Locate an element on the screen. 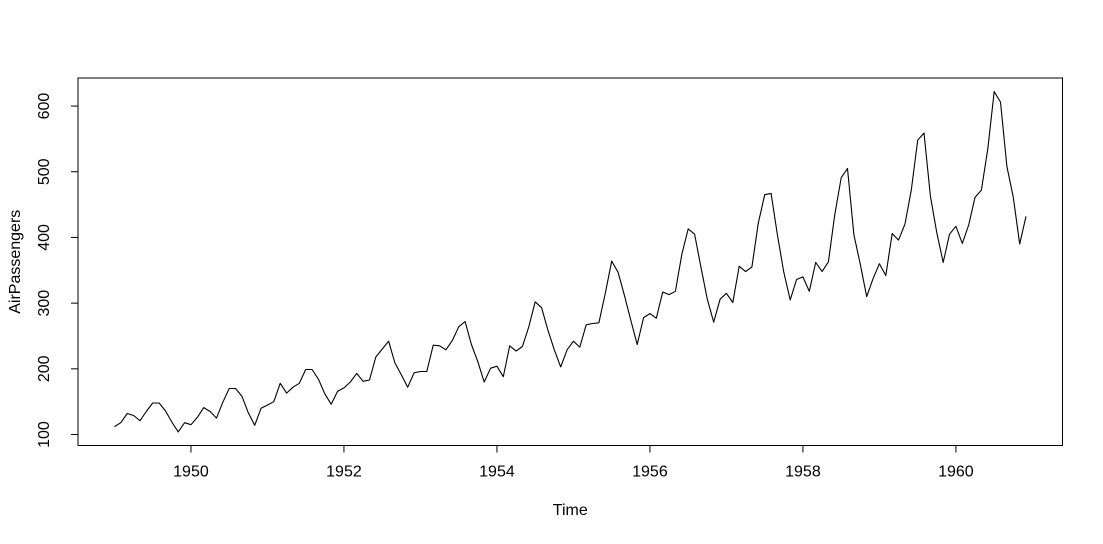 The image size is (1103, 544). x-axis-tick-label: 1954 is located at coordinates (497, 472).